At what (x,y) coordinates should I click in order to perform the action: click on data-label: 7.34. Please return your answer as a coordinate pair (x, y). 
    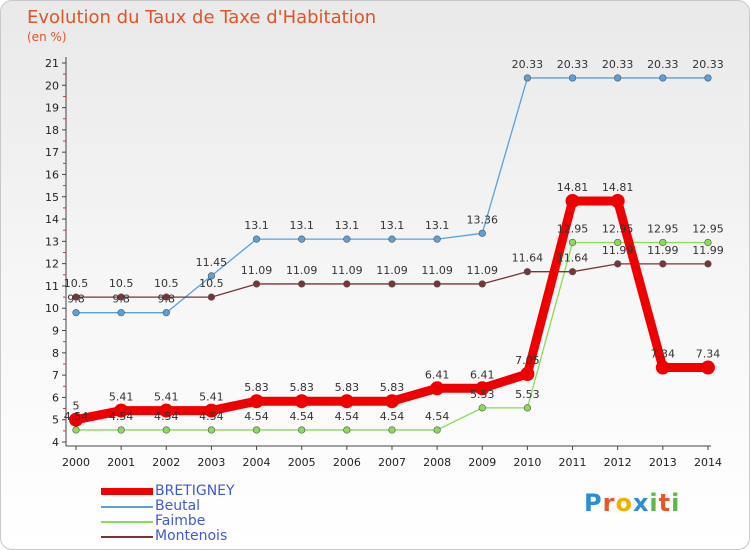
    Looking at the image, I should click on (663, 354).